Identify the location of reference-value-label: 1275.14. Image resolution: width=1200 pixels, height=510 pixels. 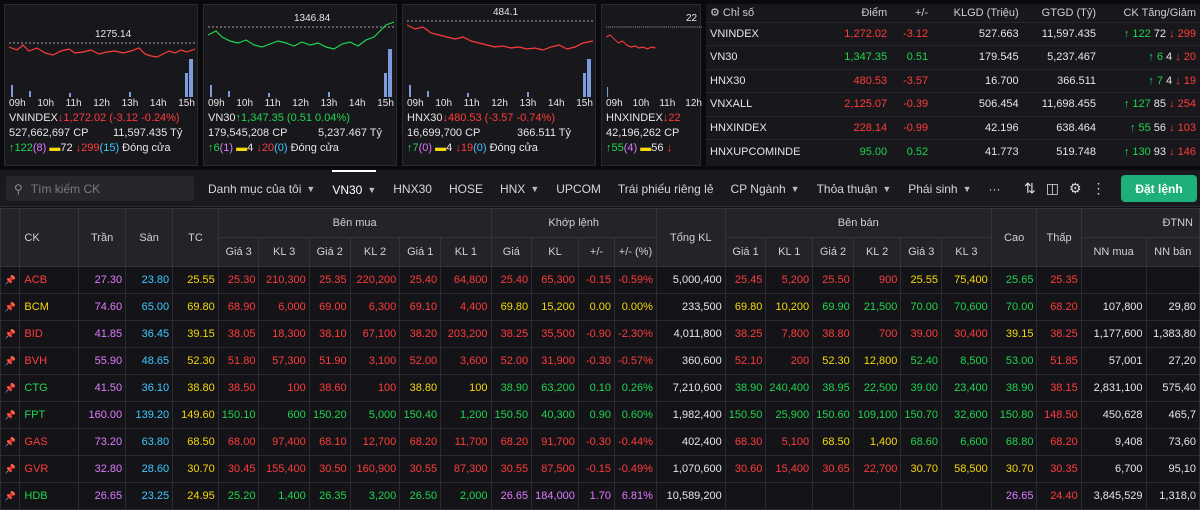
(113, 34).